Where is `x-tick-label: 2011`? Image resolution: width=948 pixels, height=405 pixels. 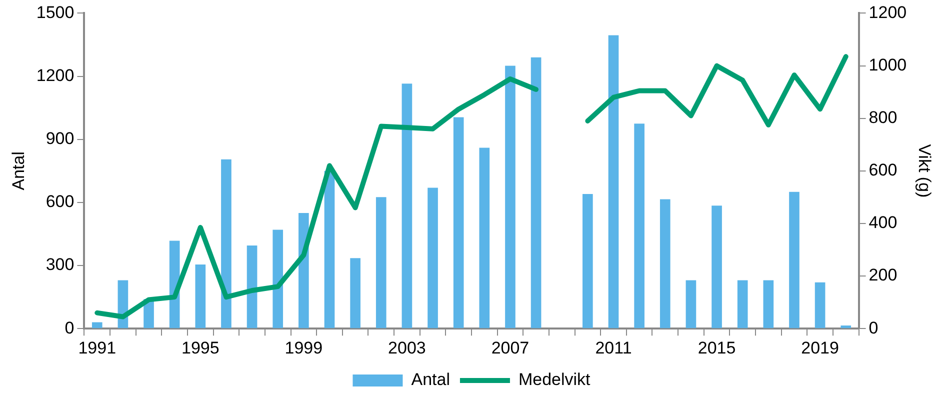 x-tick-label: 2011 is located at coordinates (613, 348).